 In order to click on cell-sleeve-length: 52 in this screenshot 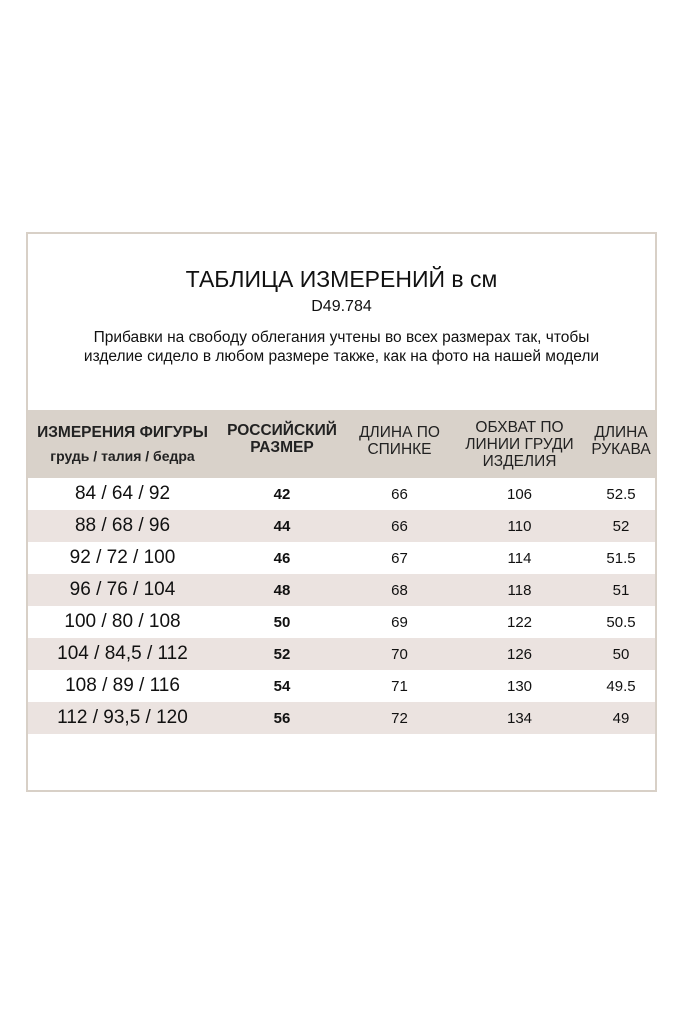, I will do `click(621, 526)`.